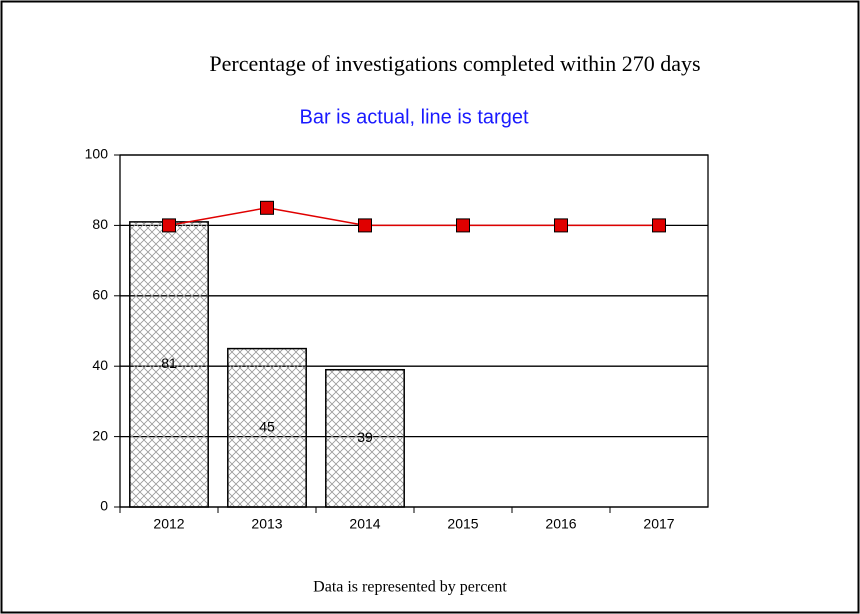  What do you see at coordinates (100, 435) in the screenshot?
I see `y-tick-label: 20` at bounding box center [100, 435].